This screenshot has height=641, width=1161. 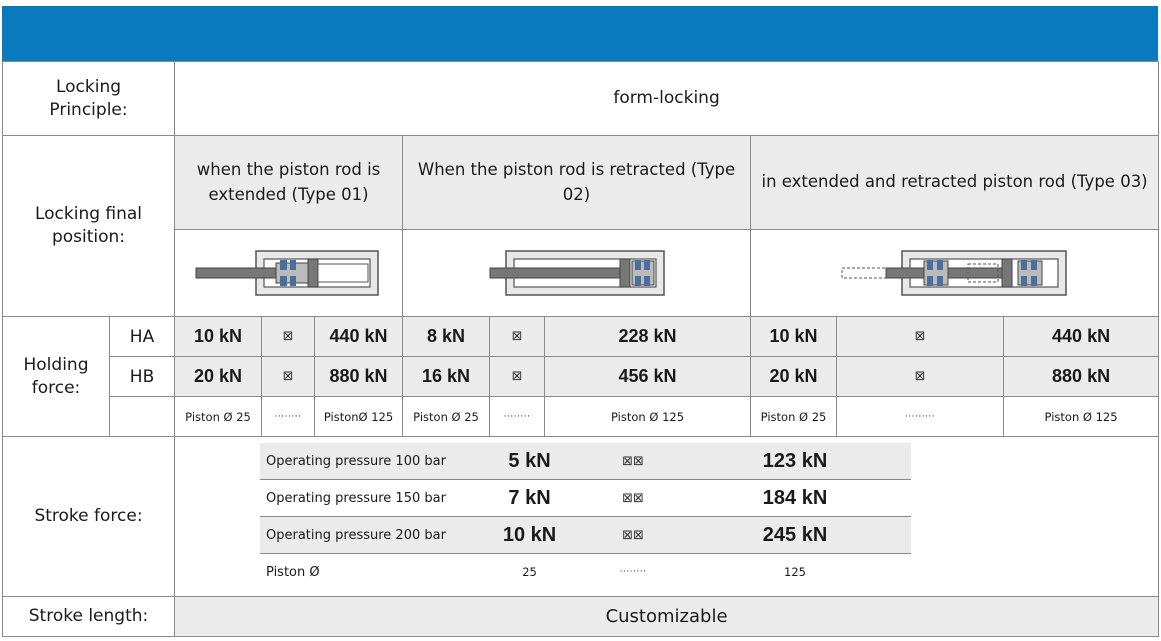 I want to click on grade-ha: HA, so click(x=142, y=336).